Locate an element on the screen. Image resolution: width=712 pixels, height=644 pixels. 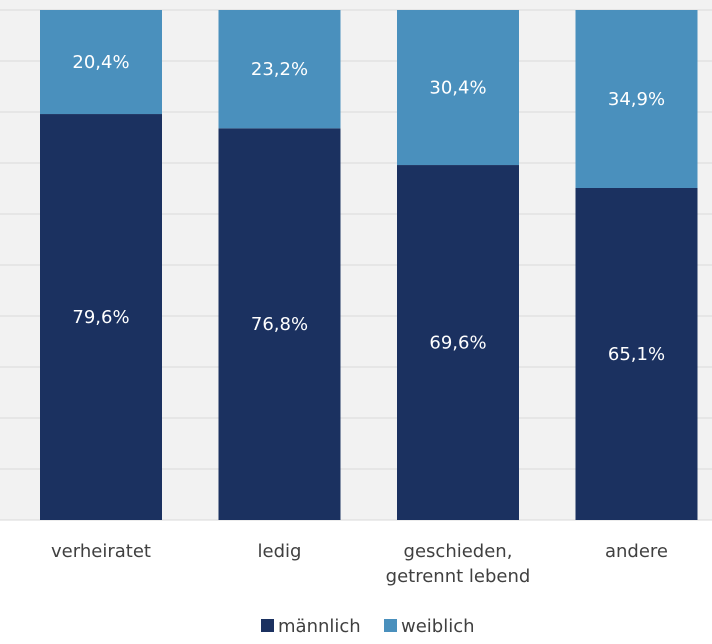
data-label: 20,4% is located at coordinates (100, 62).